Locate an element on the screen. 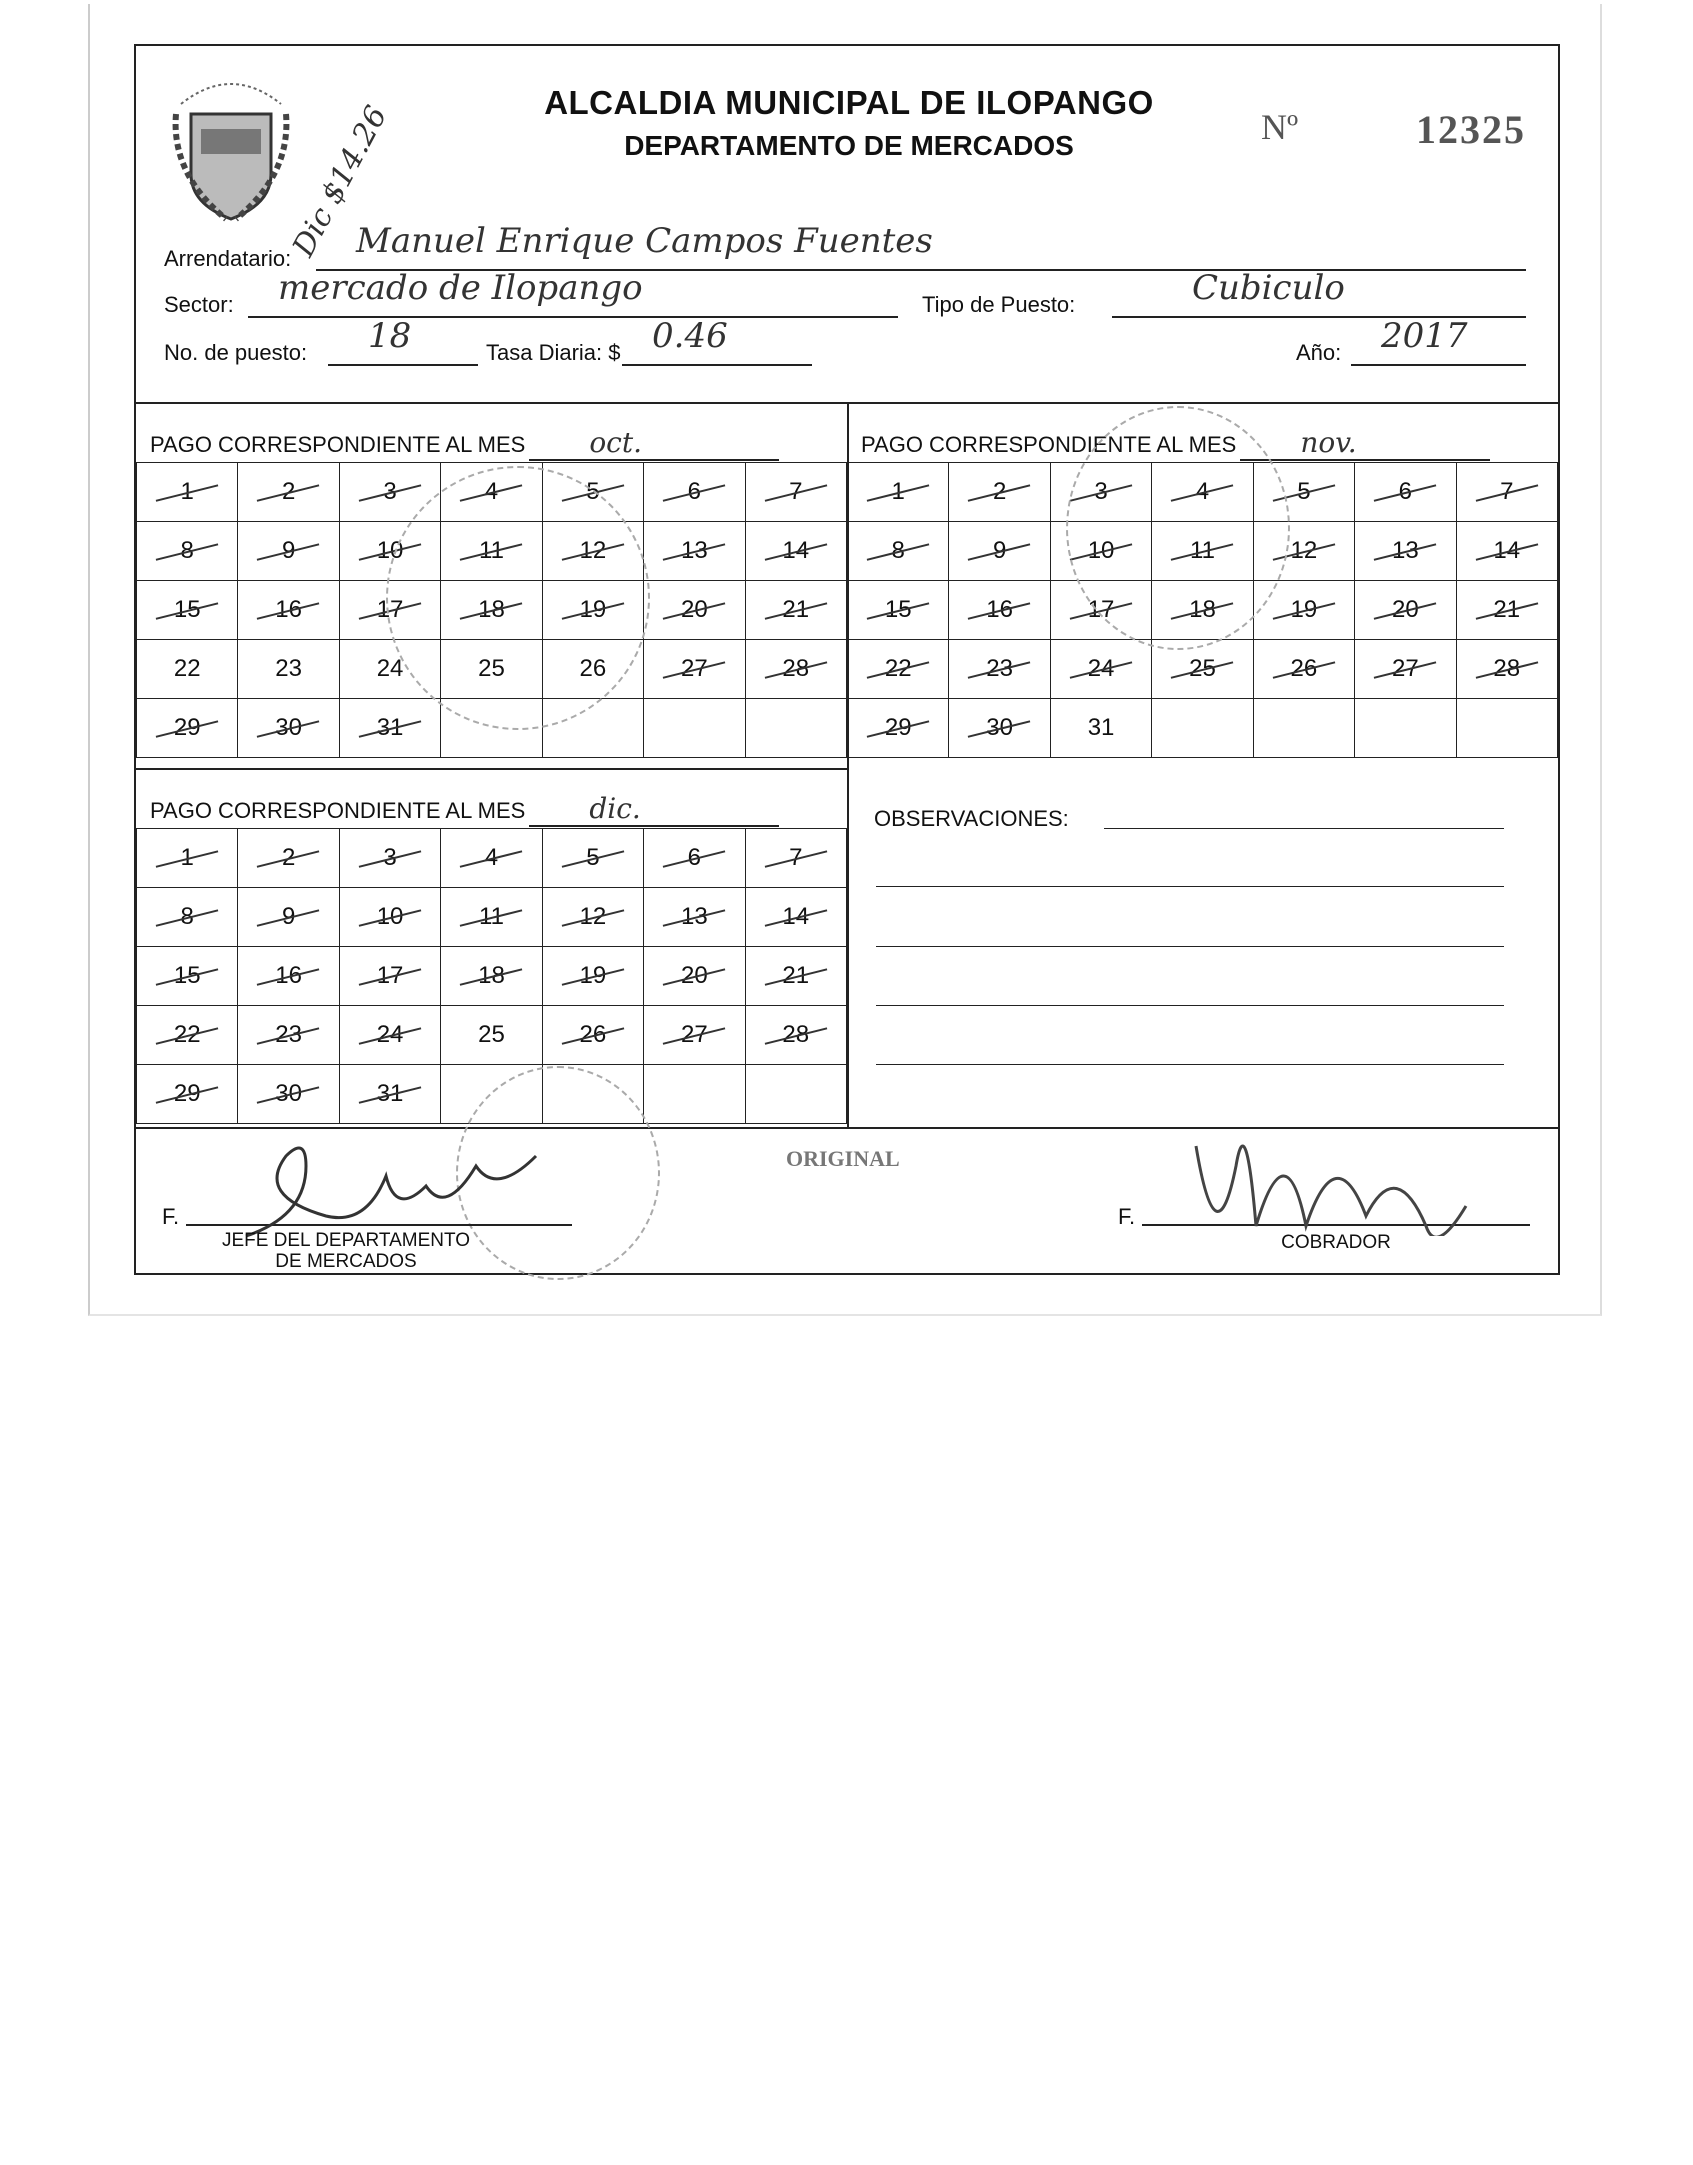 The image size is (1693, 2165). signature-jefe-icon is located at coordinates (391, 1192).